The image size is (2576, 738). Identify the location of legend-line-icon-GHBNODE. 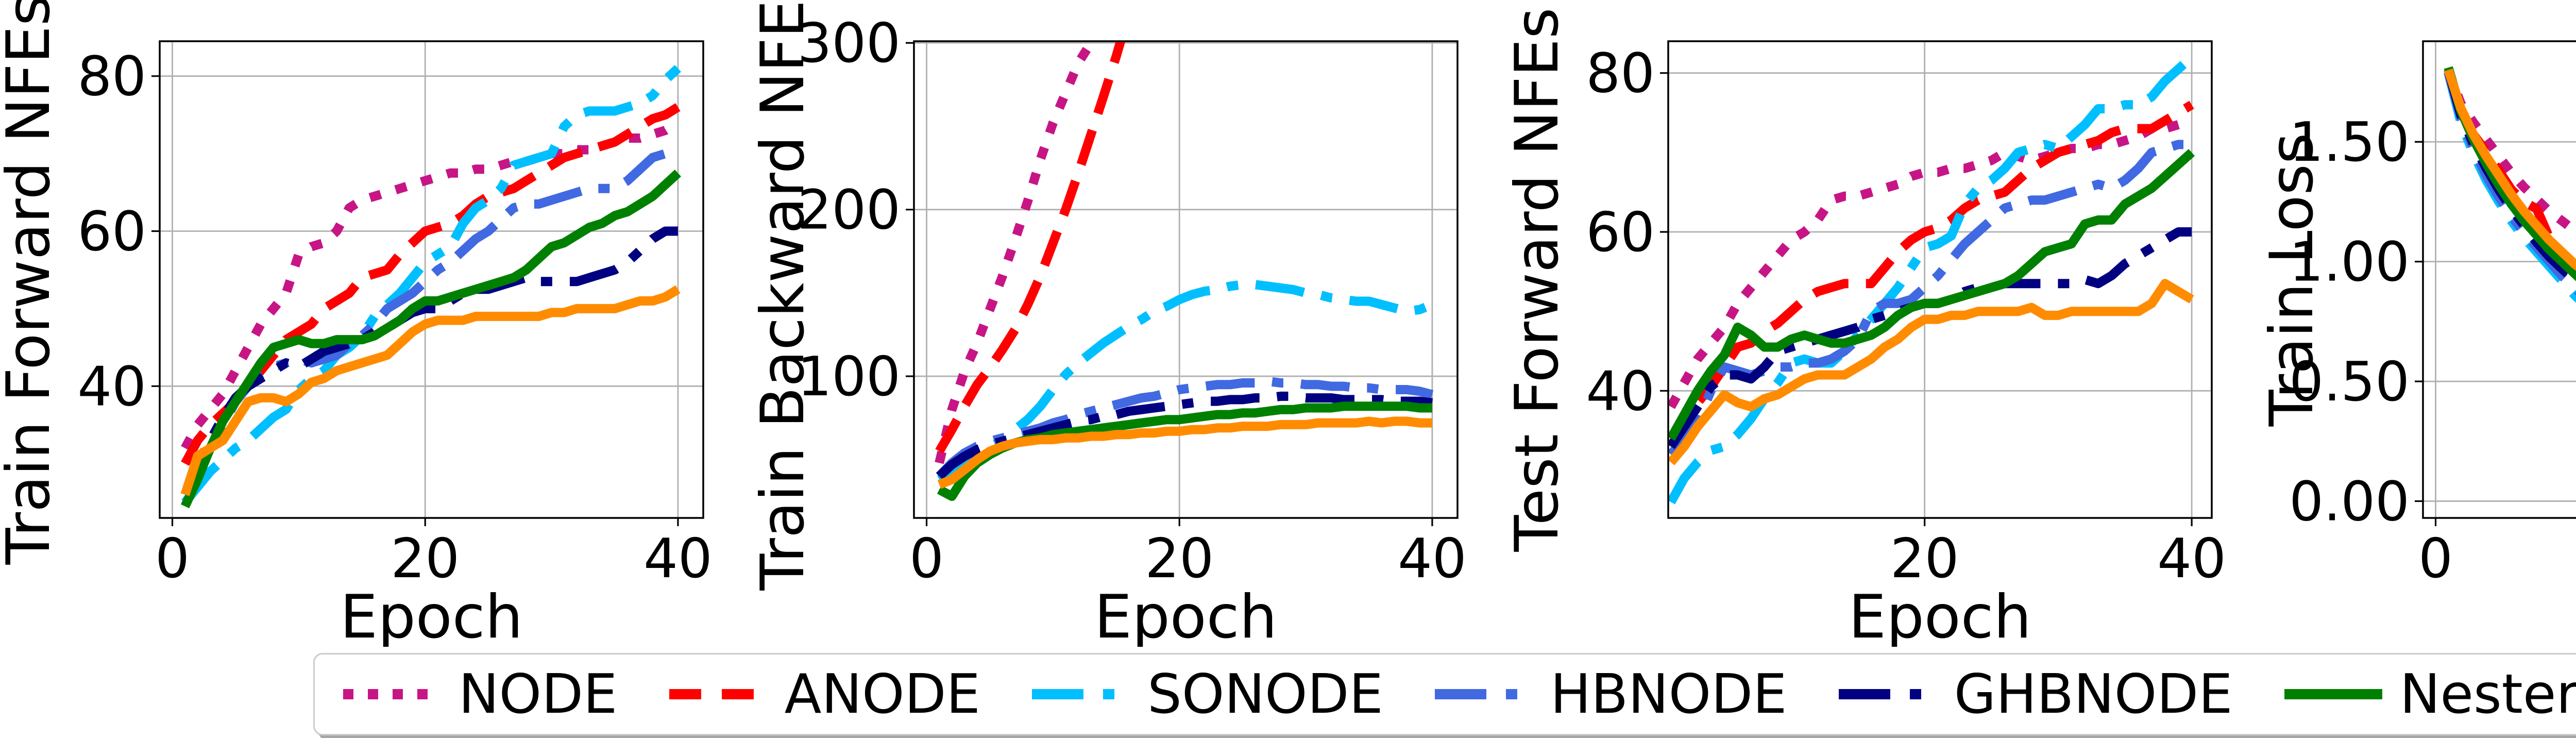
(1887, 694).